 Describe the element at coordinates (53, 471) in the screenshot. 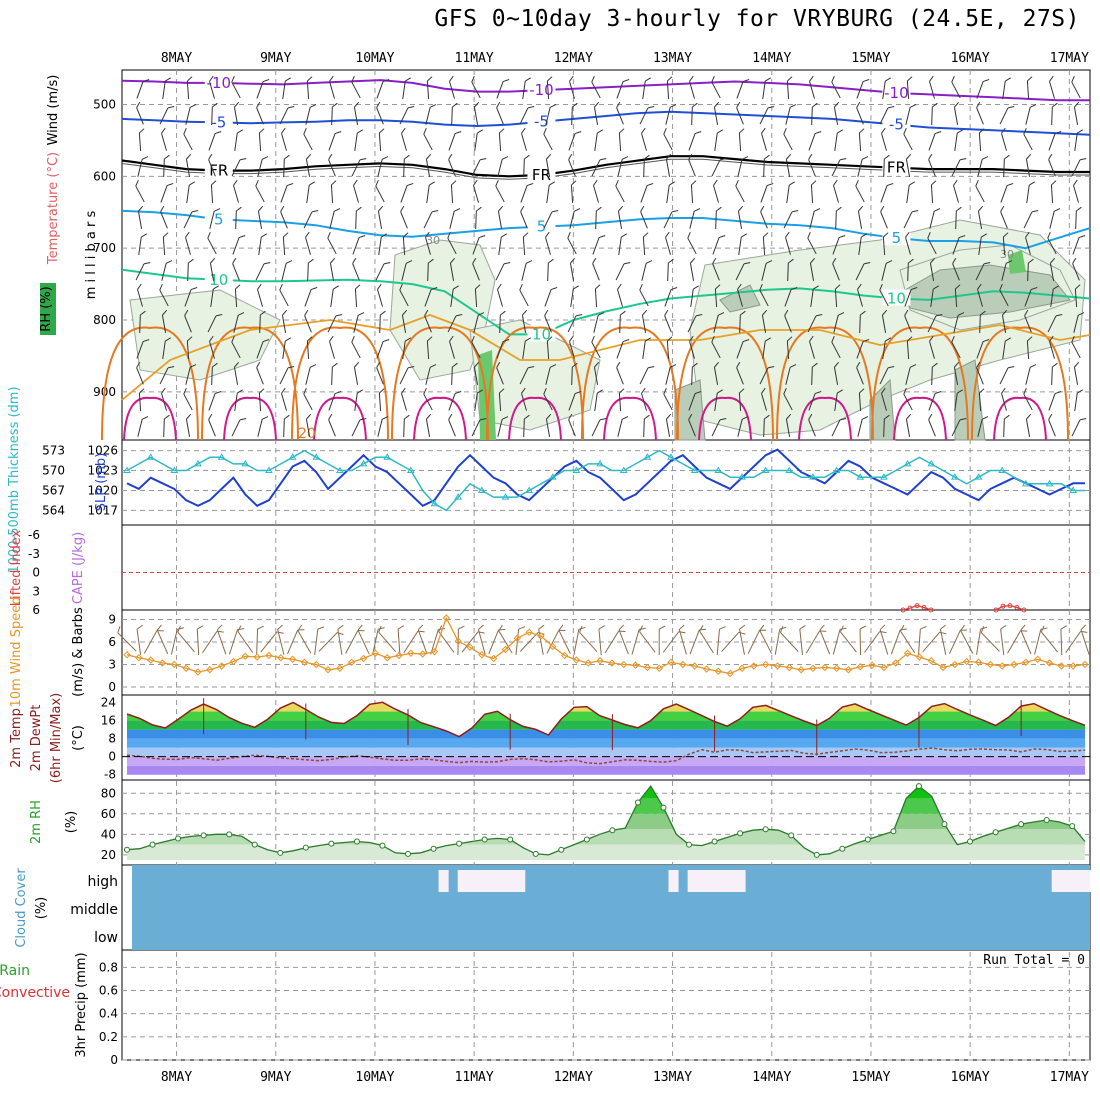

I see `thickness-tick: 570` at that location.